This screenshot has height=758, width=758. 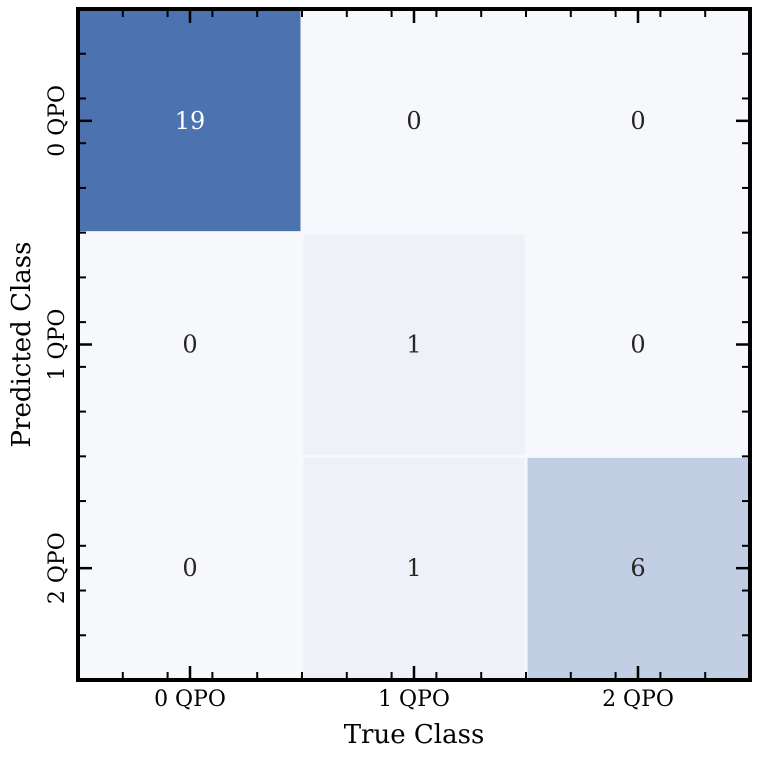 I want to click on x-tick-label: 2 QPO, so click(x=638, y=699).